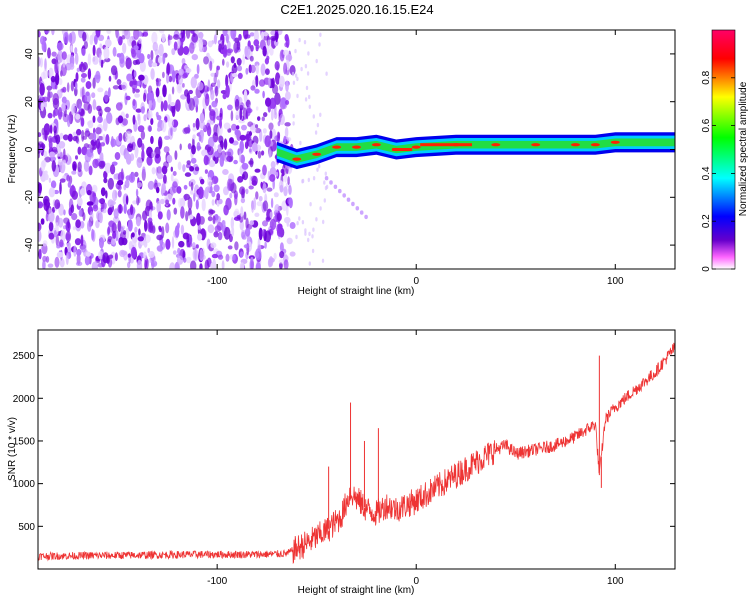 This screenshot has height=600, width=750. I want to click on y-tick-label: 20, so click(29, 102).